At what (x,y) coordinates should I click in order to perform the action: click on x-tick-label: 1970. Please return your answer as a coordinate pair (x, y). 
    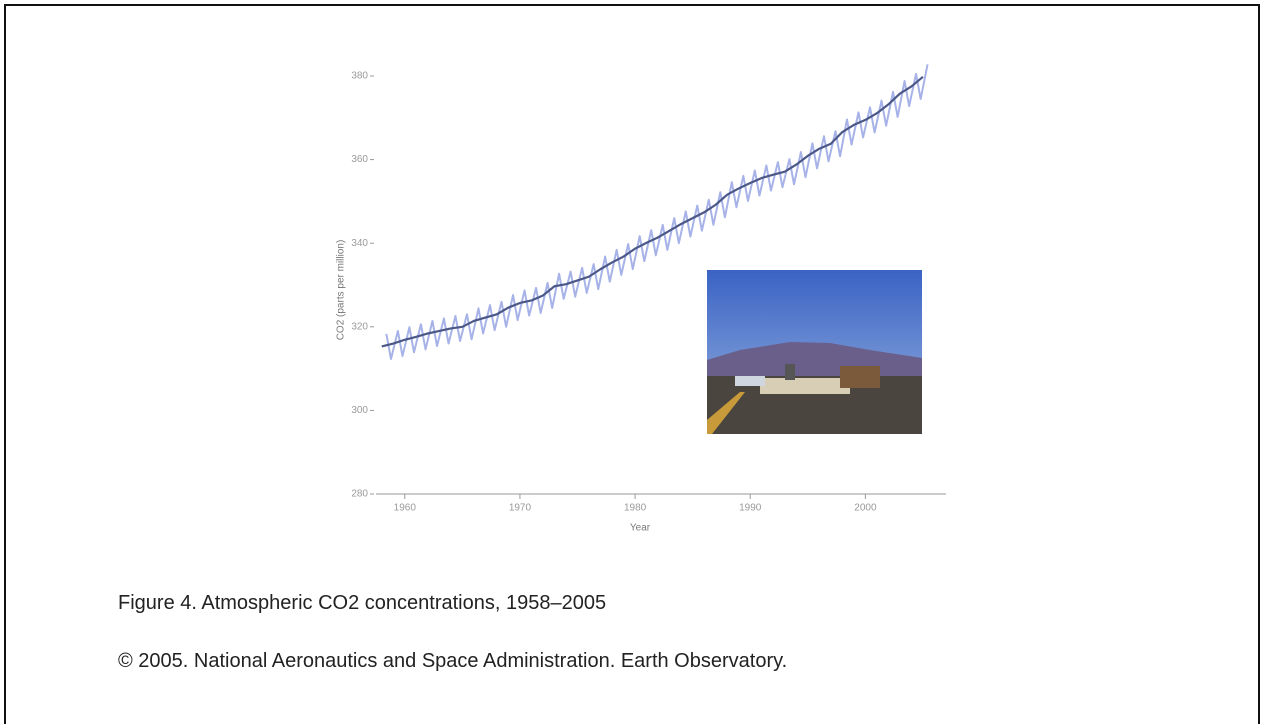
    Looking at the image, I should click on (520, 508).